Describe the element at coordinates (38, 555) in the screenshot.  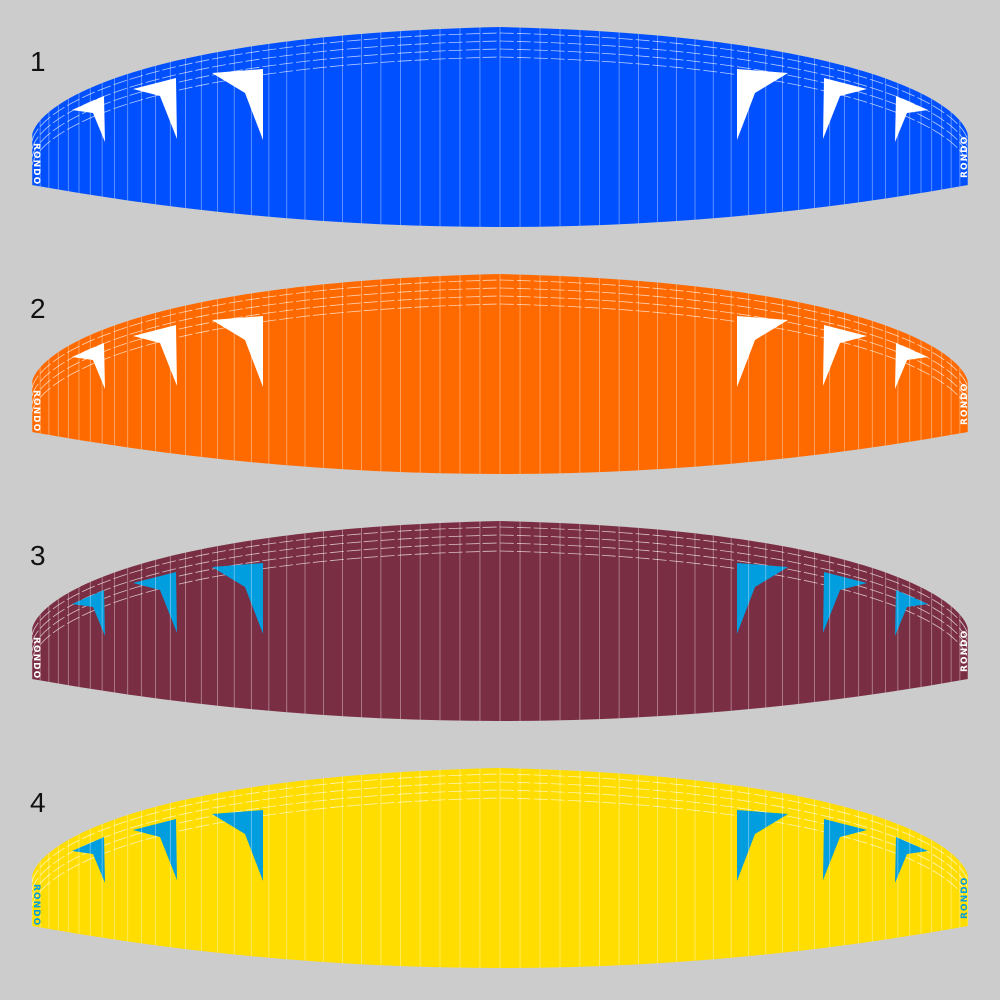
I see `option-number-3: 3` at that location.